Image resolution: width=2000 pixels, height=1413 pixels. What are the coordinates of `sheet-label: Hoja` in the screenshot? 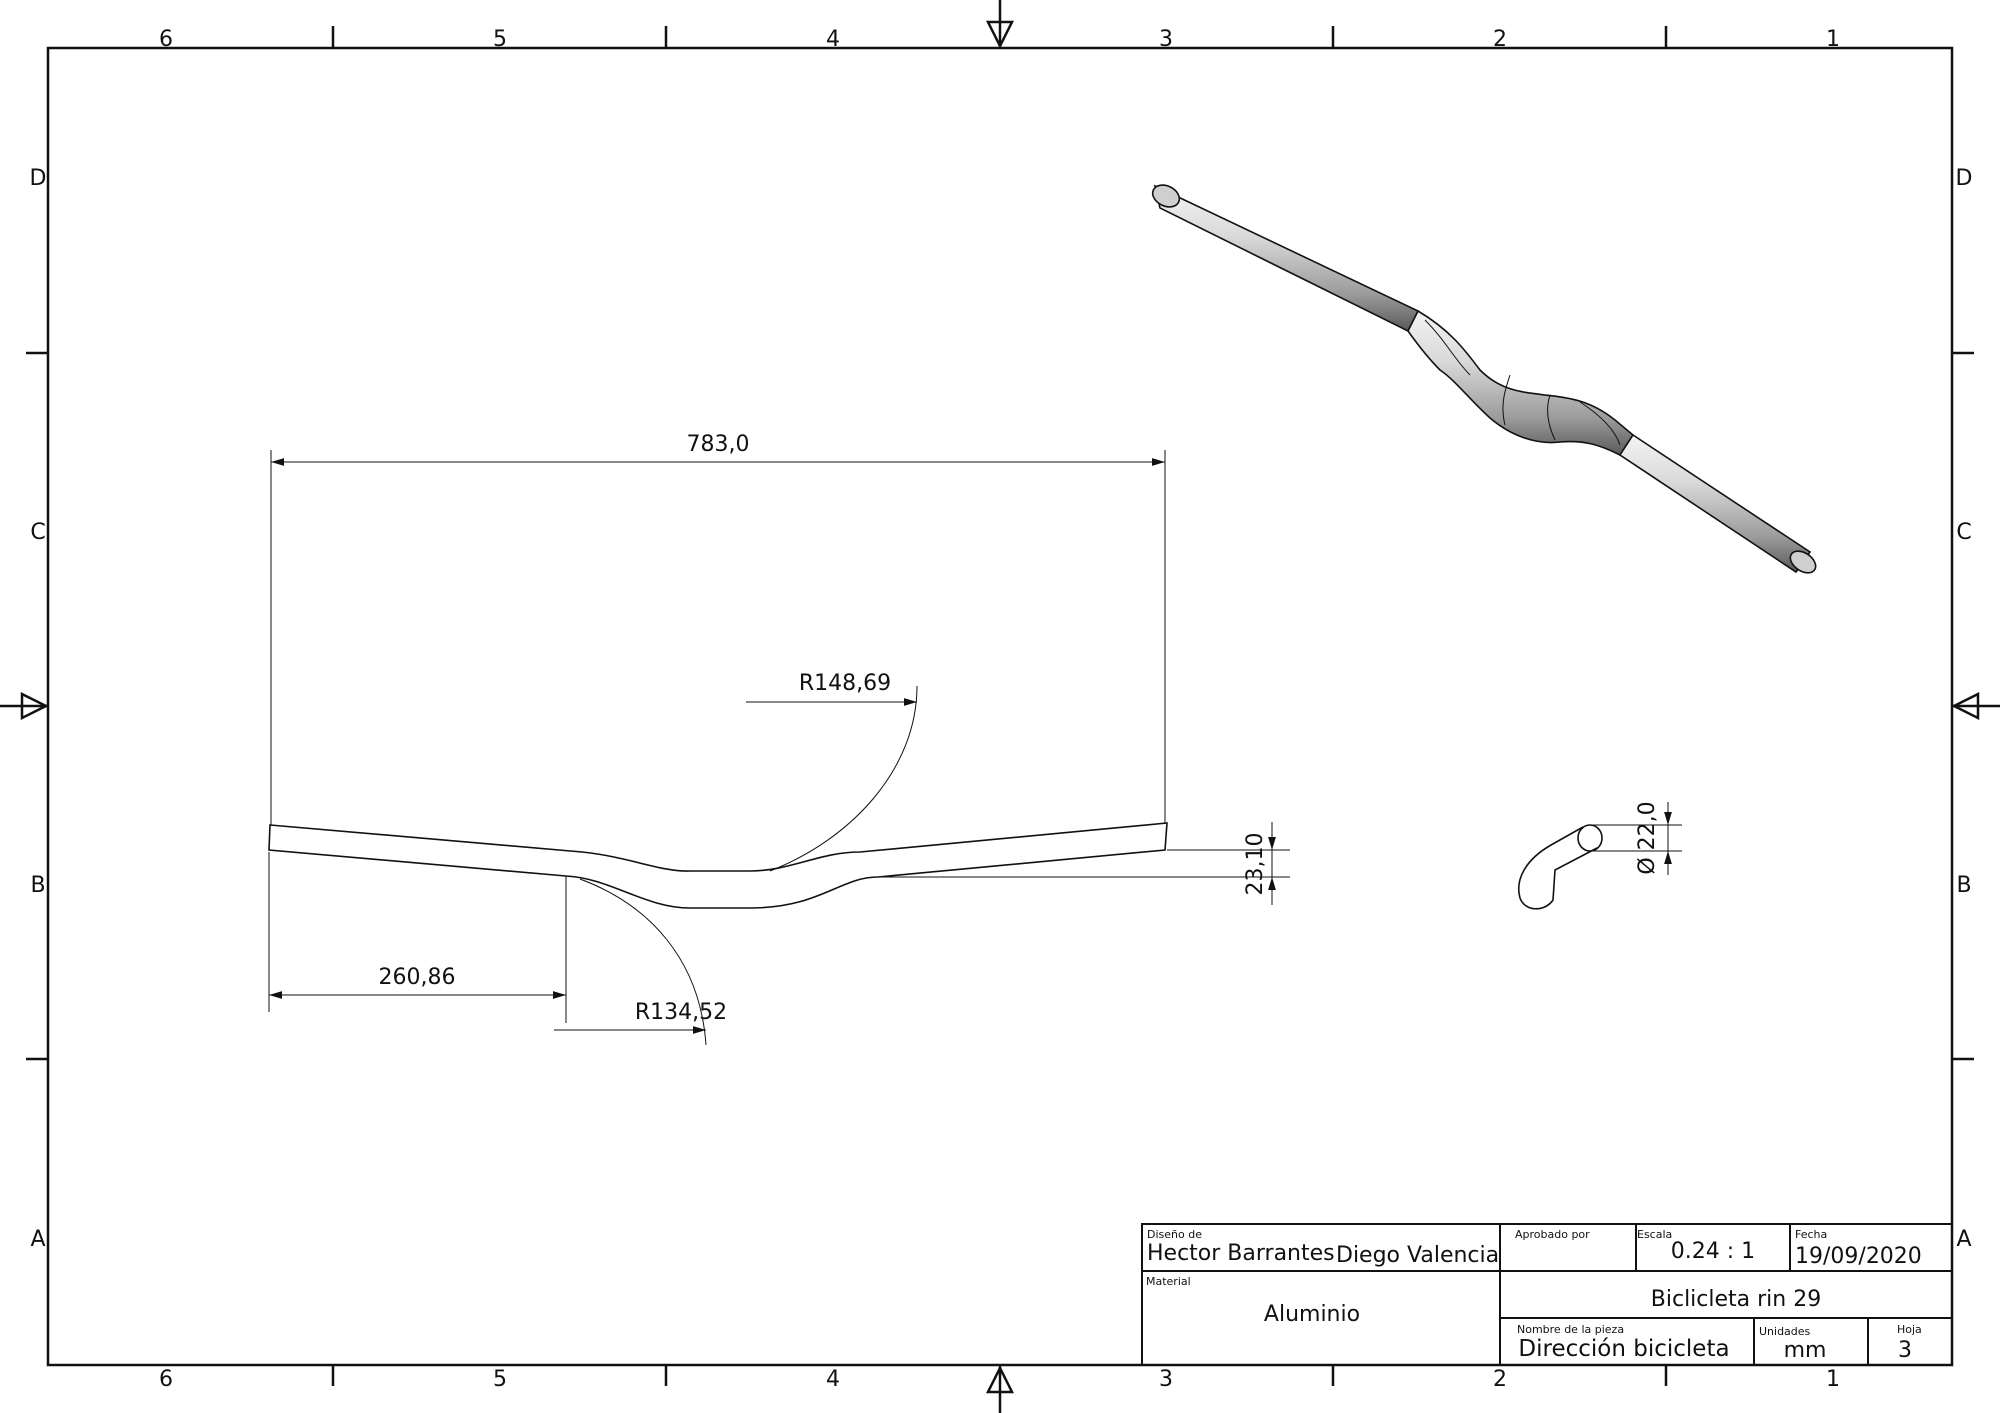 It's located at (1909, 1329).